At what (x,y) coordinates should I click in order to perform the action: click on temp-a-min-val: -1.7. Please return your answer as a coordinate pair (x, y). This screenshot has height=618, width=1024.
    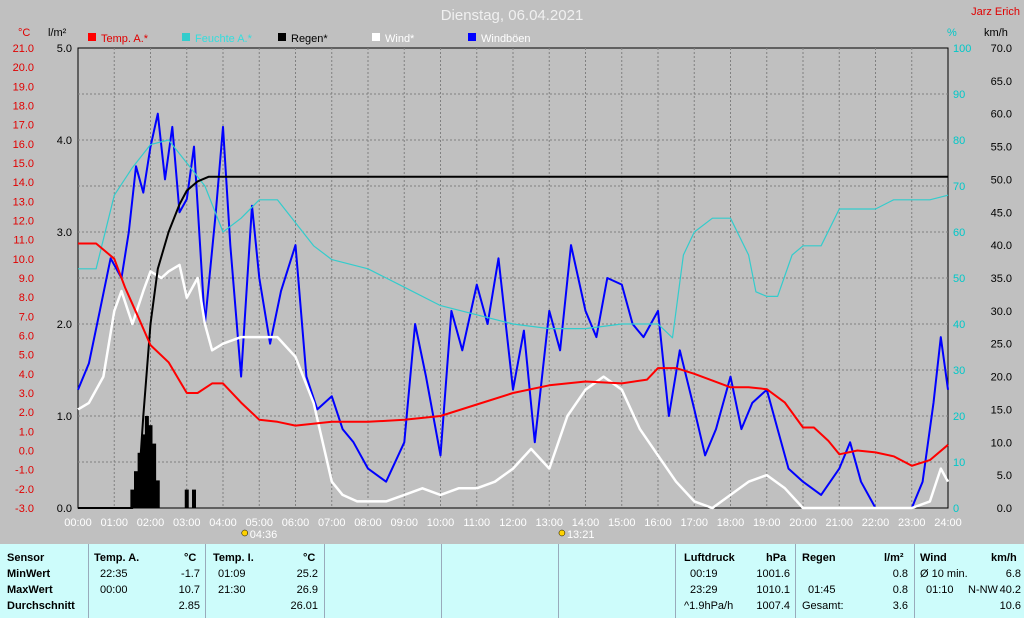
    Looking at the image, I should click on (190, 574).